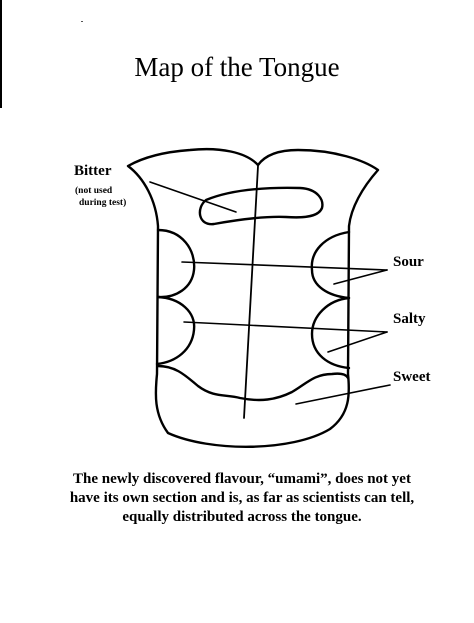 The width and height of the screenshot is (474, 623). I want to click on salty-region-left, so click(175, 330).